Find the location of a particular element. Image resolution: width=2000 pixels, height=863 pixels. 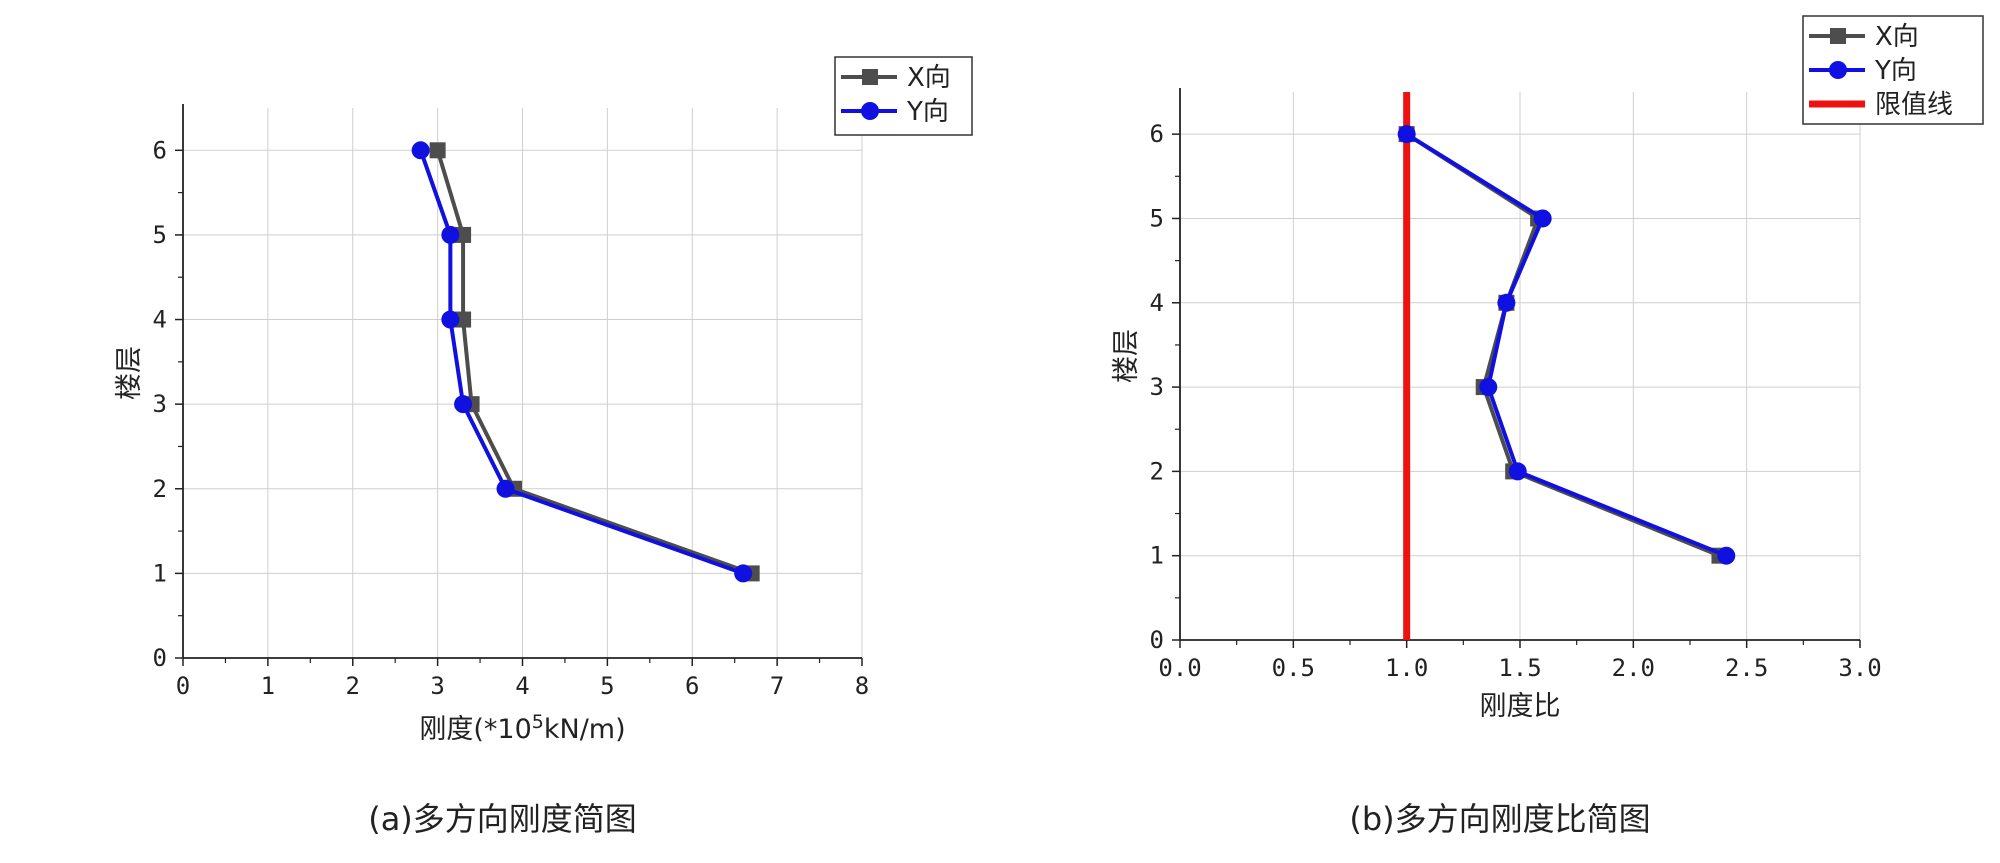

chart-a-y-tick-label: 0 is located at coordinates (160, 658).